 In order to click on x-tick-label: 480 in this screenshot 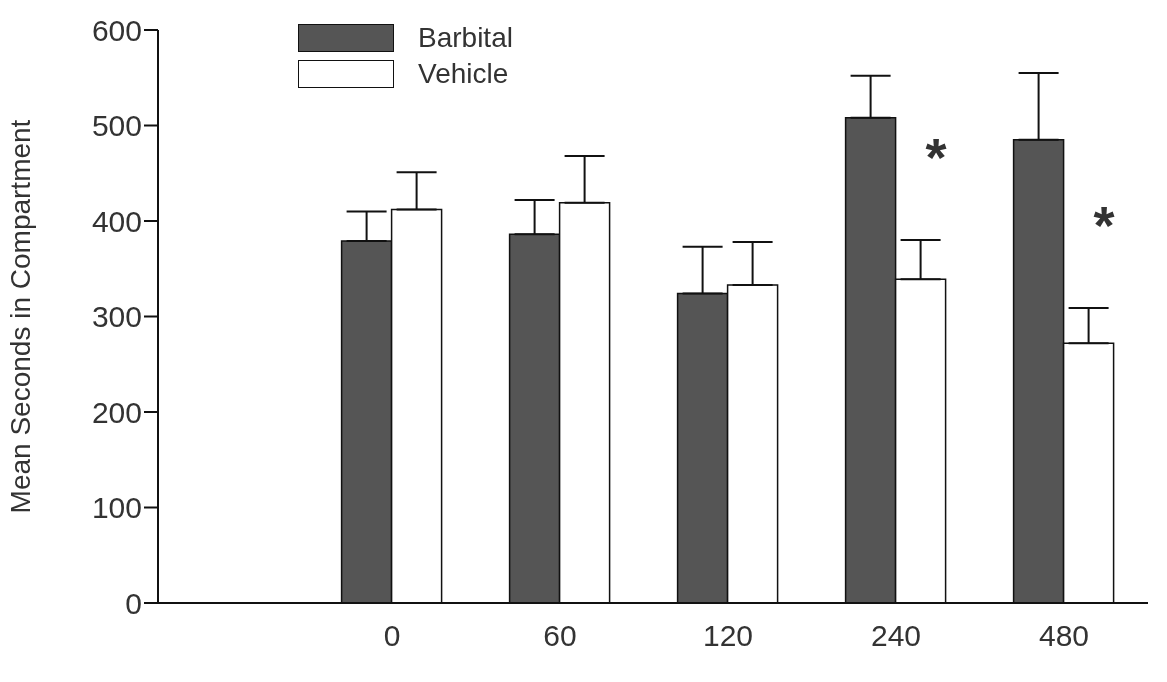, I will do `click(1064, 636)`.